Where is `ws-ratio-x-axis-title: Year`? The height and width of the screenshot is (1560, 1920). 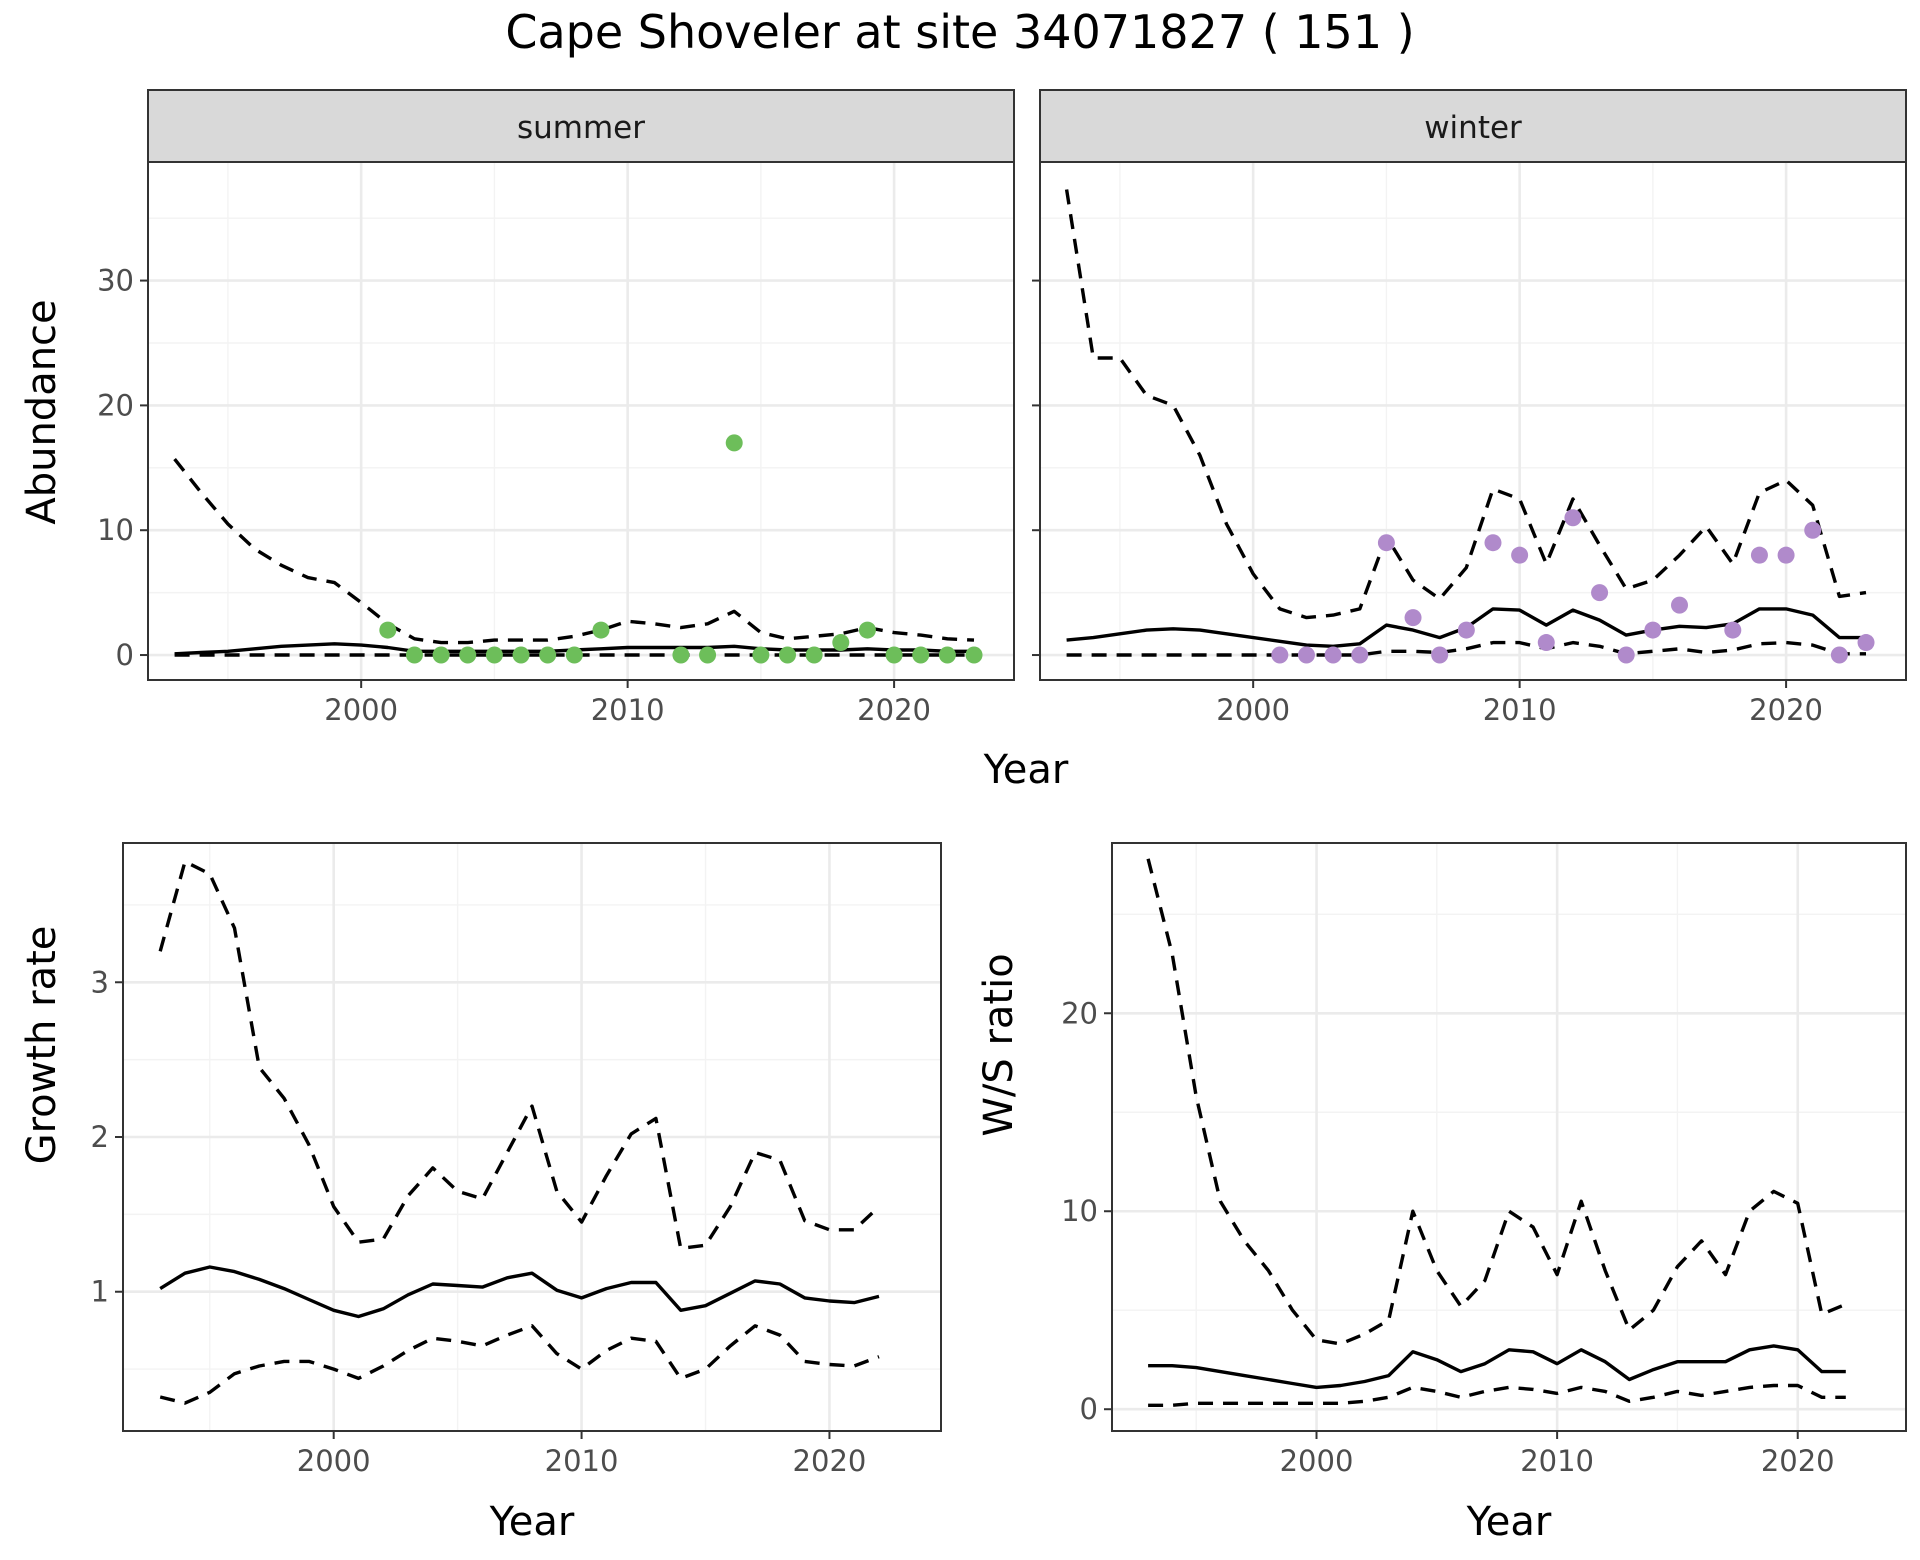 ws-ratio-x-axis-title: Year is located at coordinates (1509, 1522).